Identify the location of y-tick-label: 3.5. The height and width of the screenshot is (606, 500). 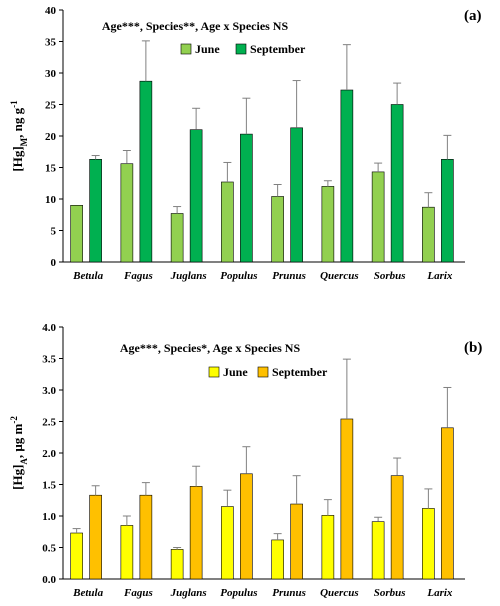
(49, 360).